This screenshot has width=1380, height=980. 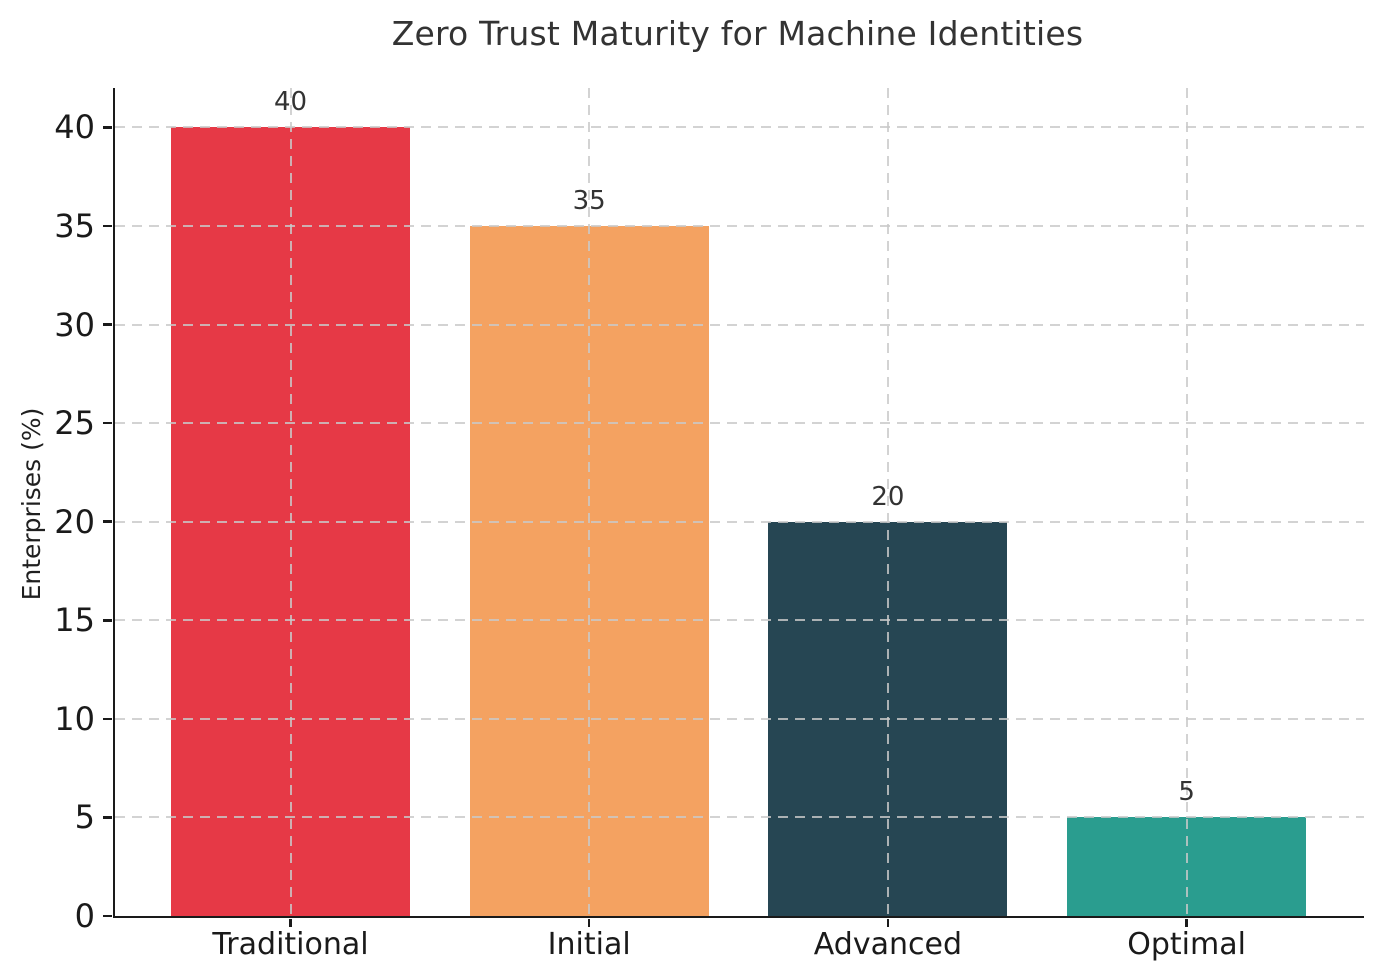 What do you see at coordinates (1186, 502) in the screenshot?
I see `v-gridline-optimal` at bounding box center [1186, 502].